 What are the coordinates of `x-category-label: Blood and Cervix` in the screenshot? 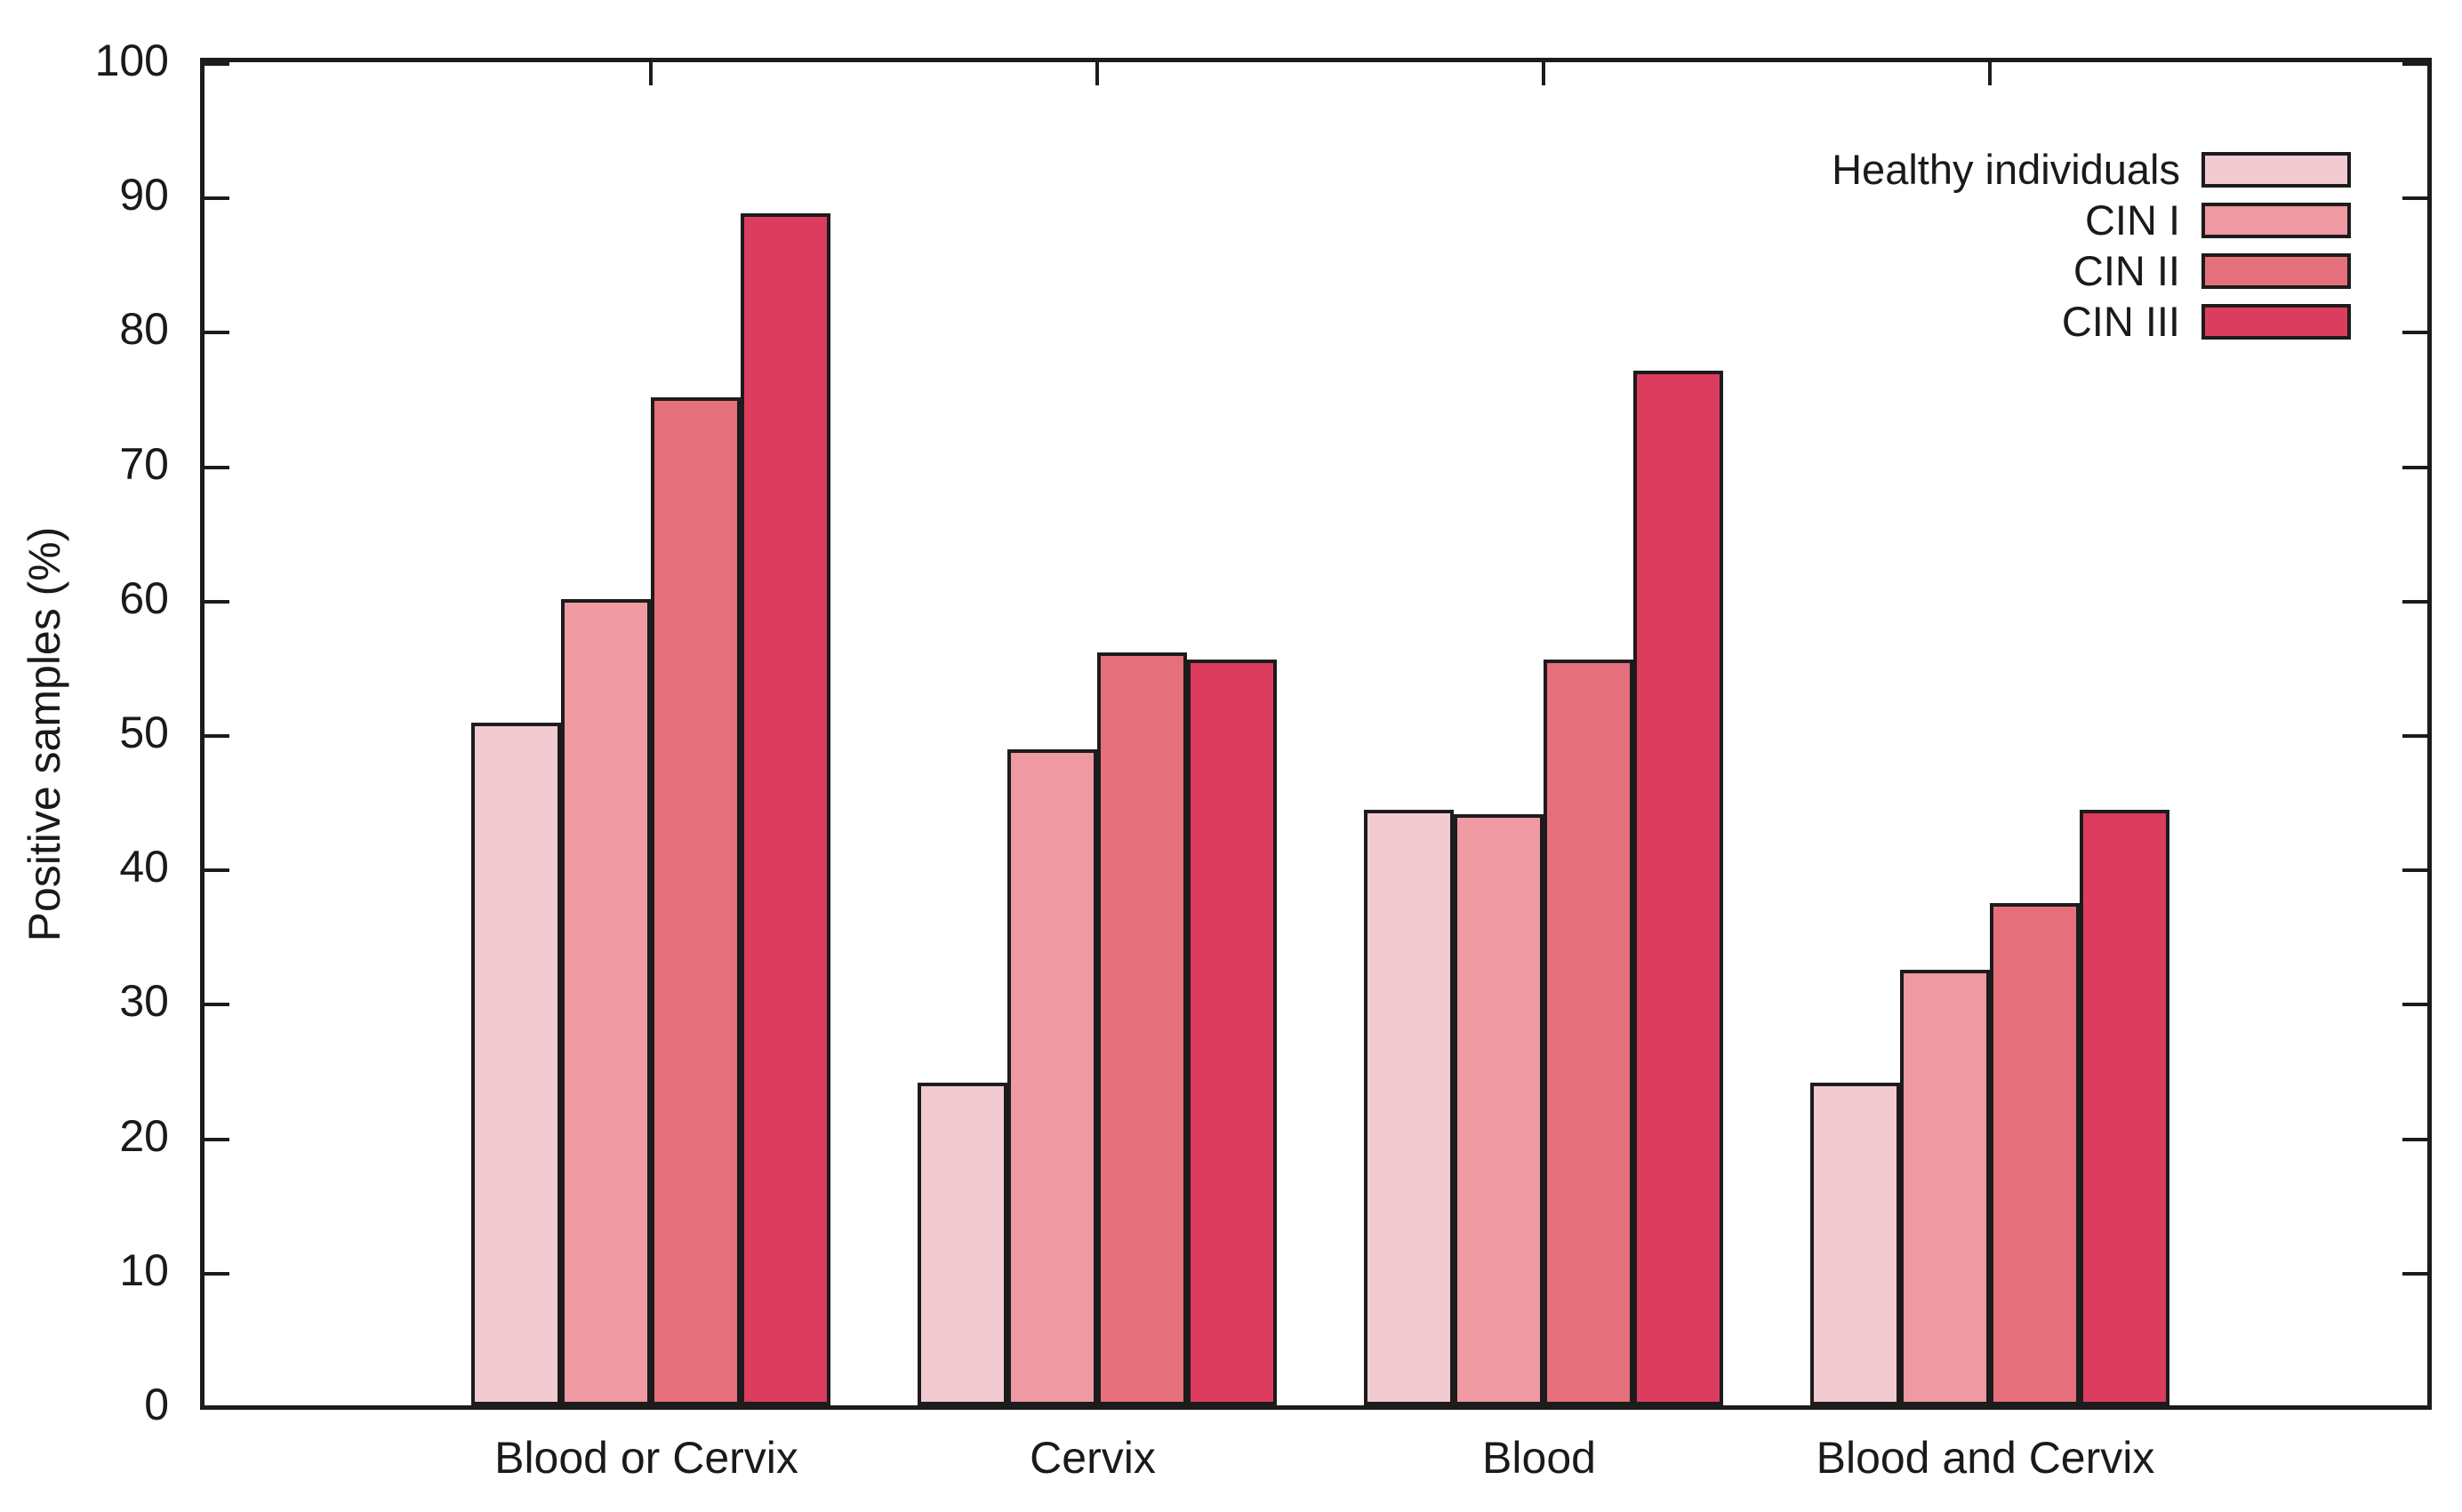 It's located at (1985, 1458).